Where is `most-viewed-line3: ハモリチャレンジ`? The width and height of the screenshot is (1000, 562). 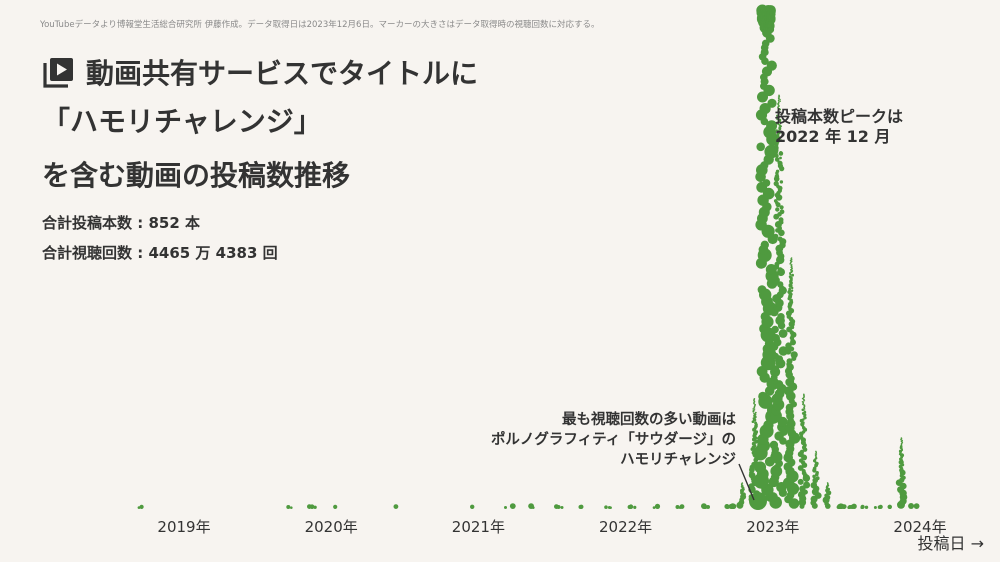 most-viewed-line3: ハモリチャレンジ is located at coordinates (678, 460).